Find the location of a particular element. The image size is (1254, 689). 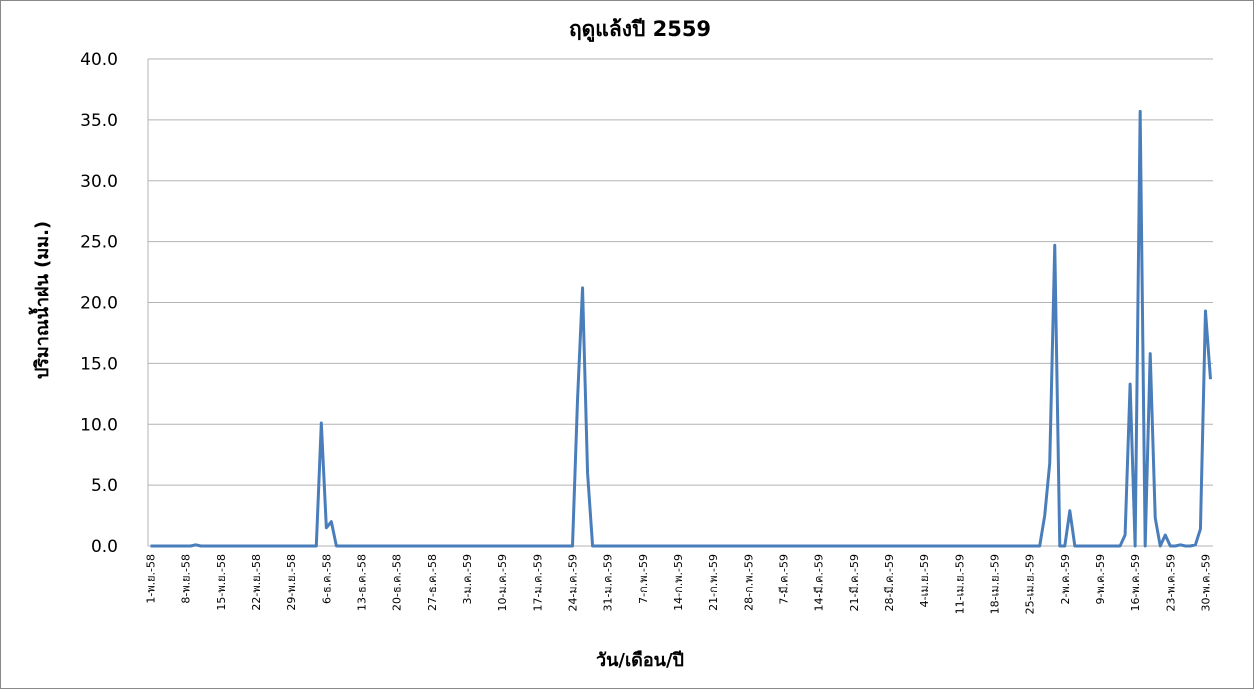

x-tick-label: 10-ม.ค.-59 is located at coordinates (502, 583).